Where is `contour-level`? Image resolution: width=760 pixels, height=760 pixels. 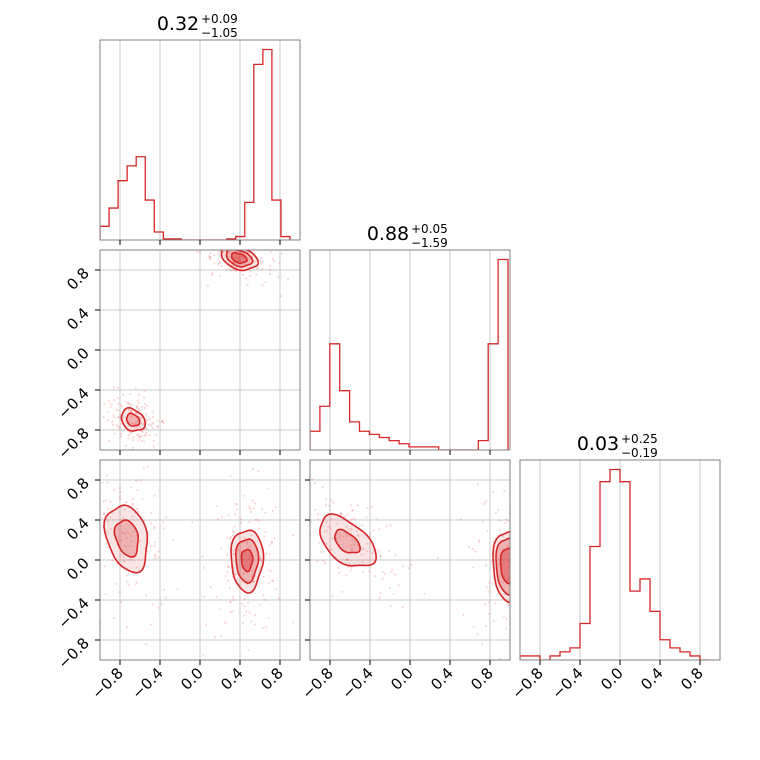 contour-level is located at coordinates (247, 560).